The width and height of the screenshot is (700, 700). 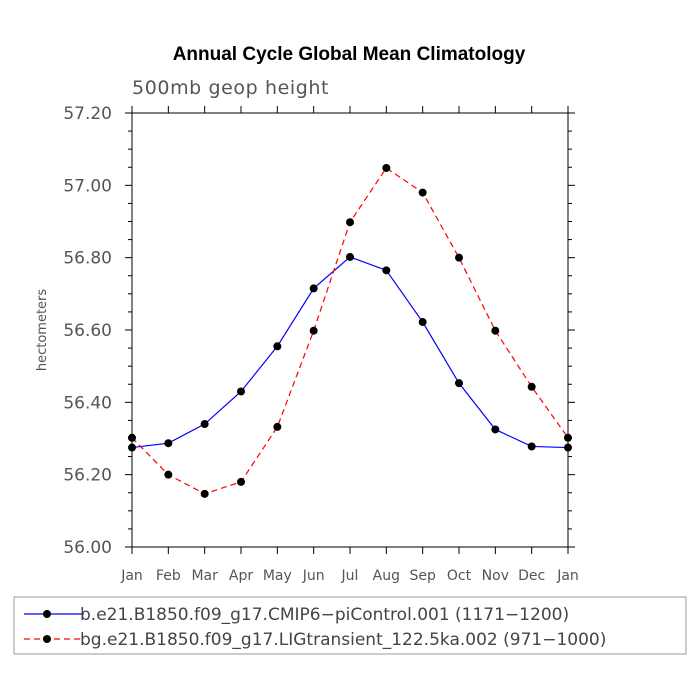 I want to click on x-tick-label: Apr, so click(x=241, y=576).